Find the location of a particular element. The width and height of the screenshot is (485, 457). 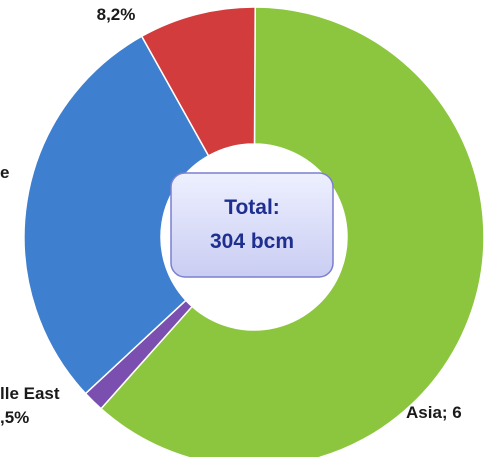

total-box-background is located at coordinates (252, 225).